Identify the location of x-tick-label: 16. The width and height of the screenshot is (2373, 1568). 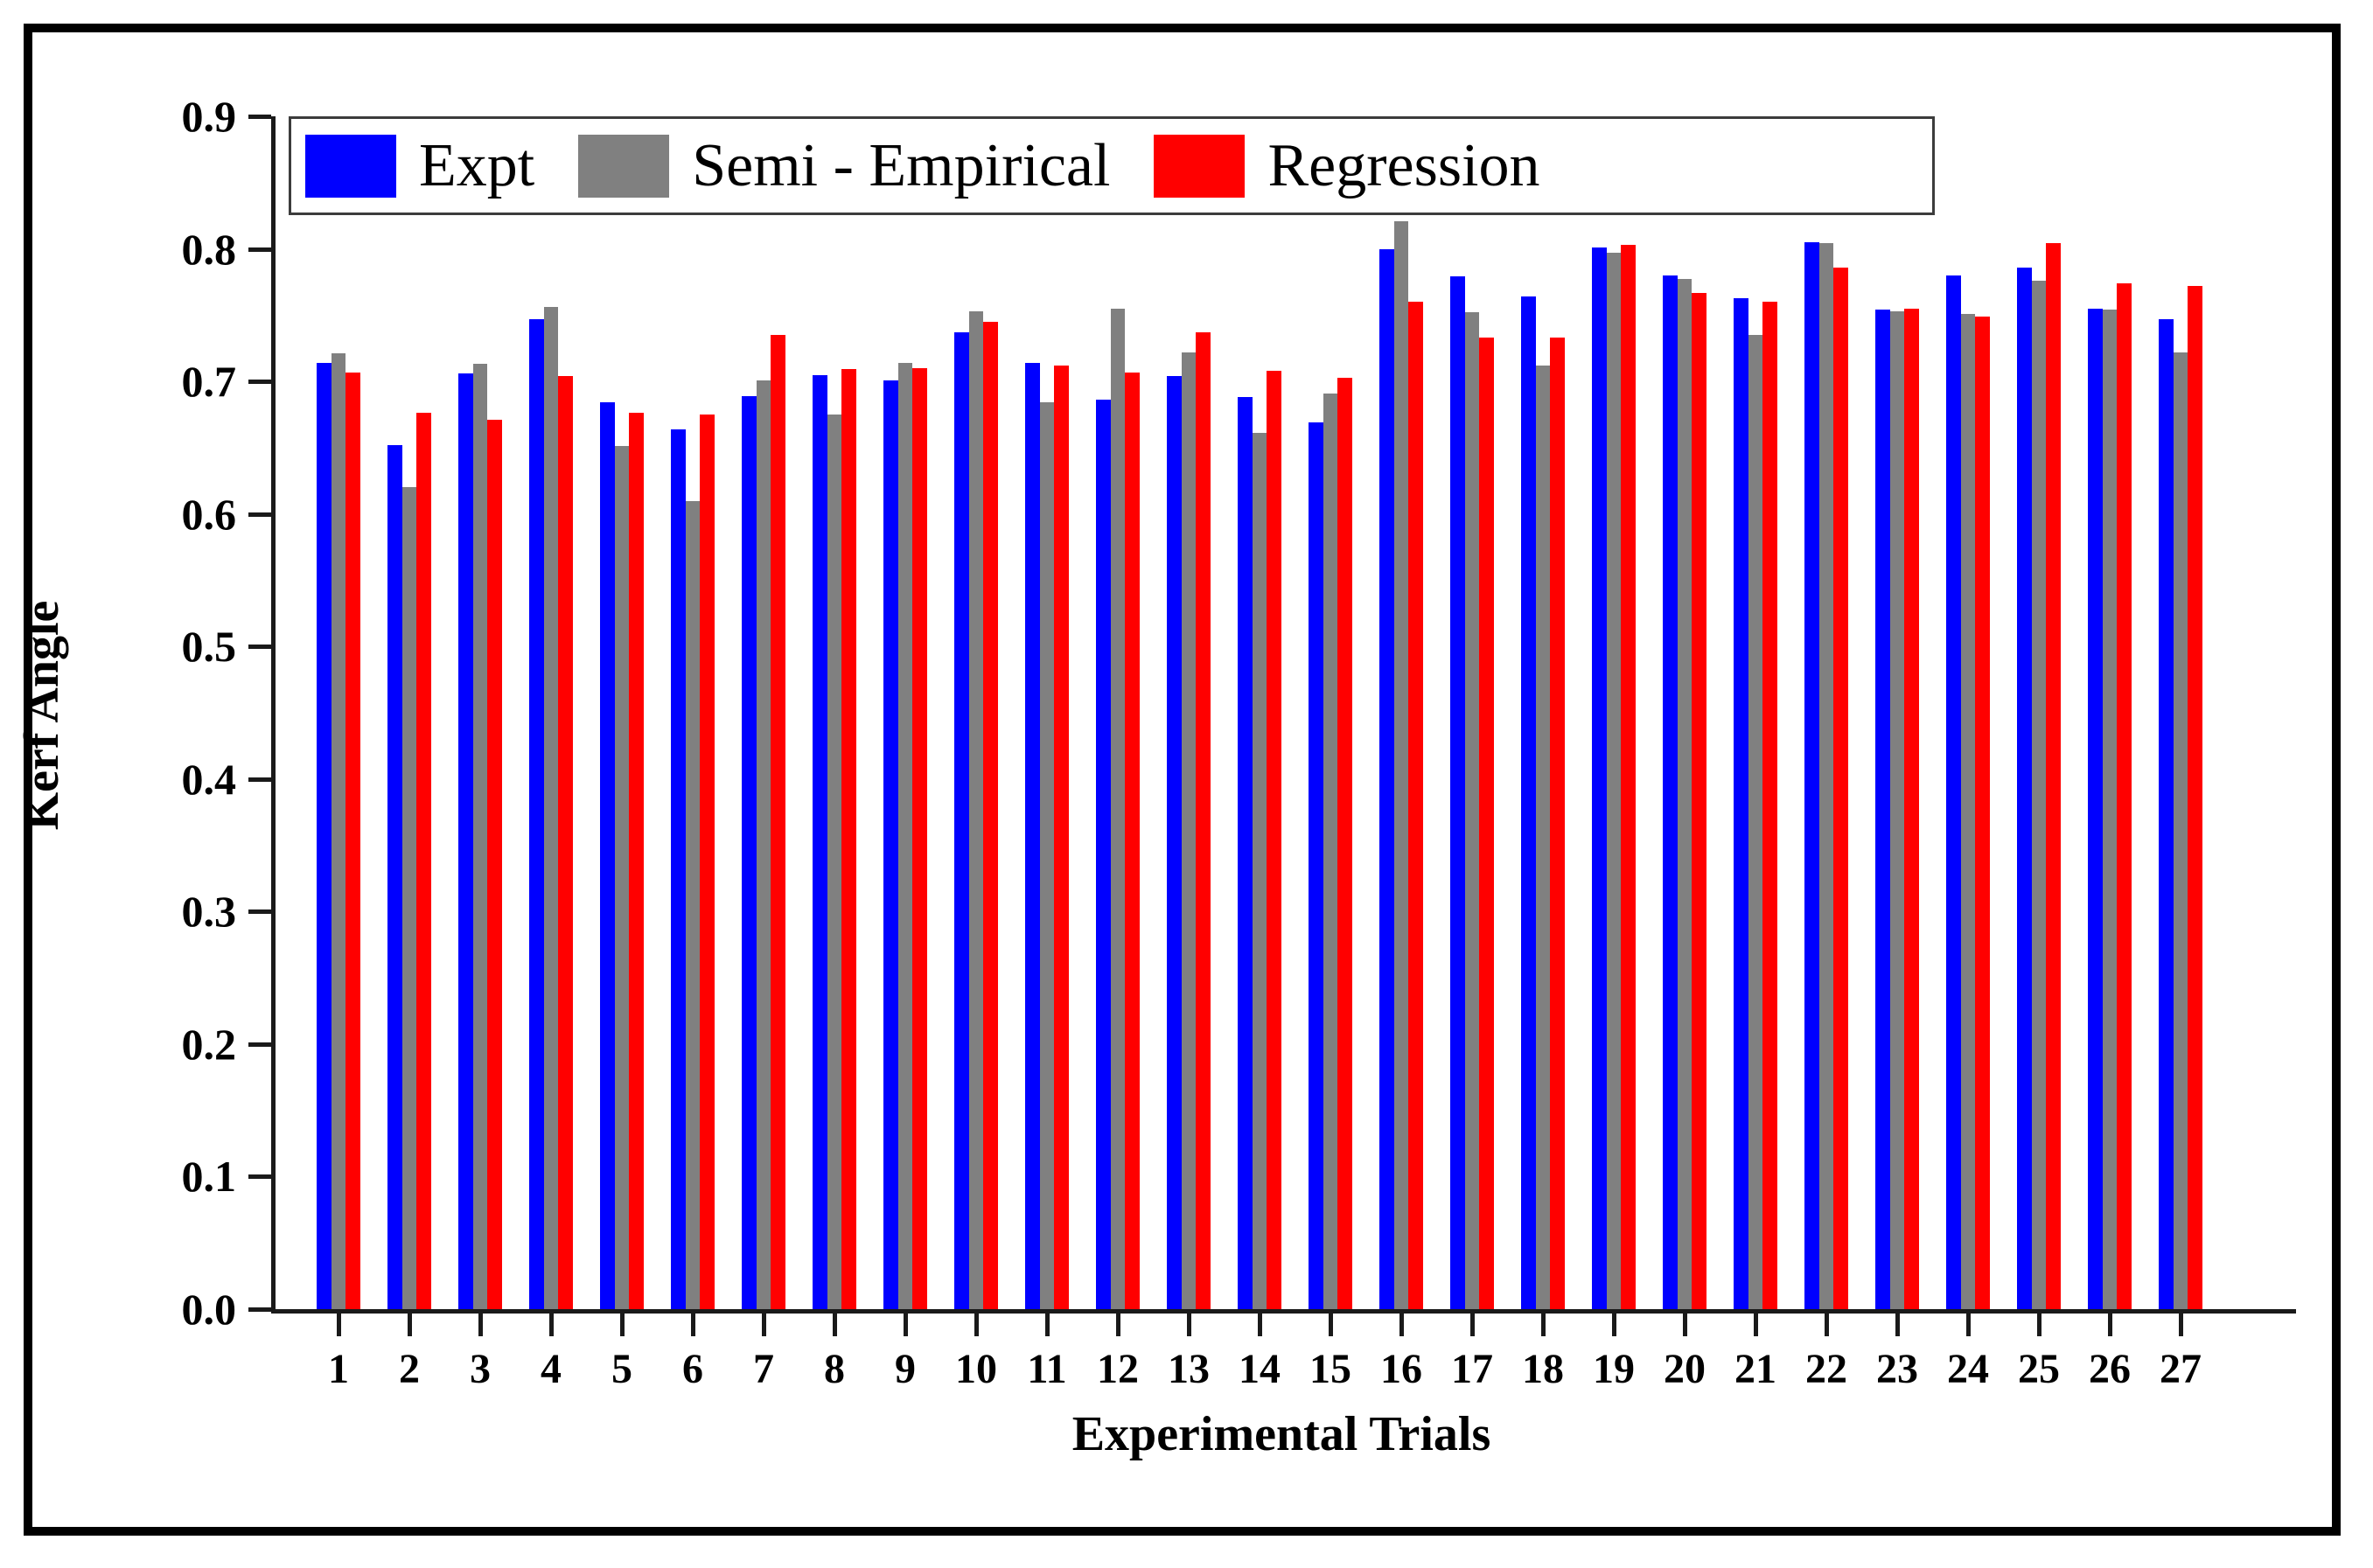
(1401, 1369).